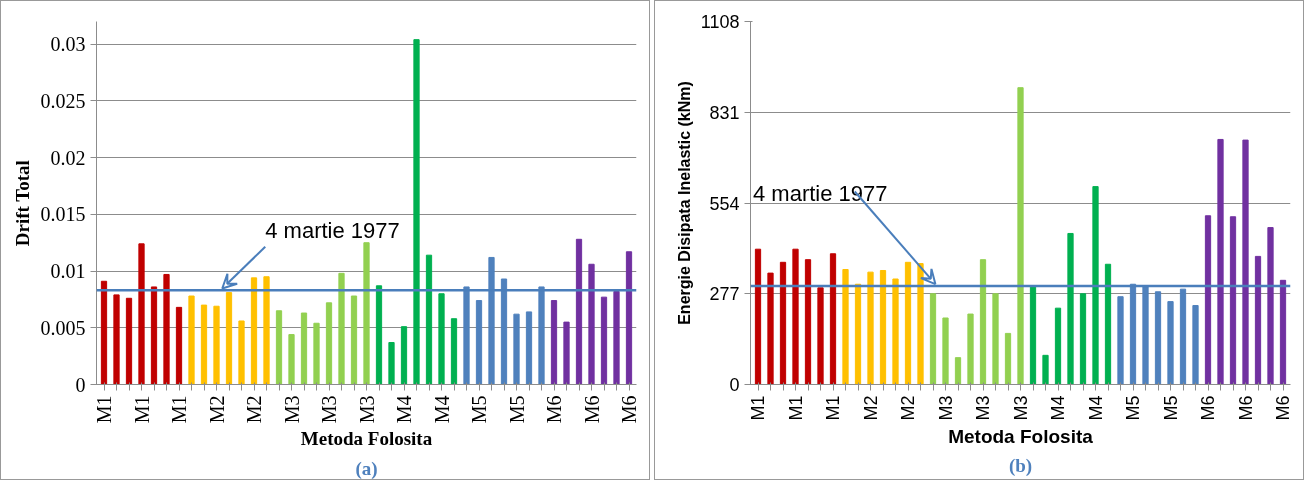 The height and width of the screenshot is (486, 1306). I want to click on y-tick-label: 831, so click(724, 112).